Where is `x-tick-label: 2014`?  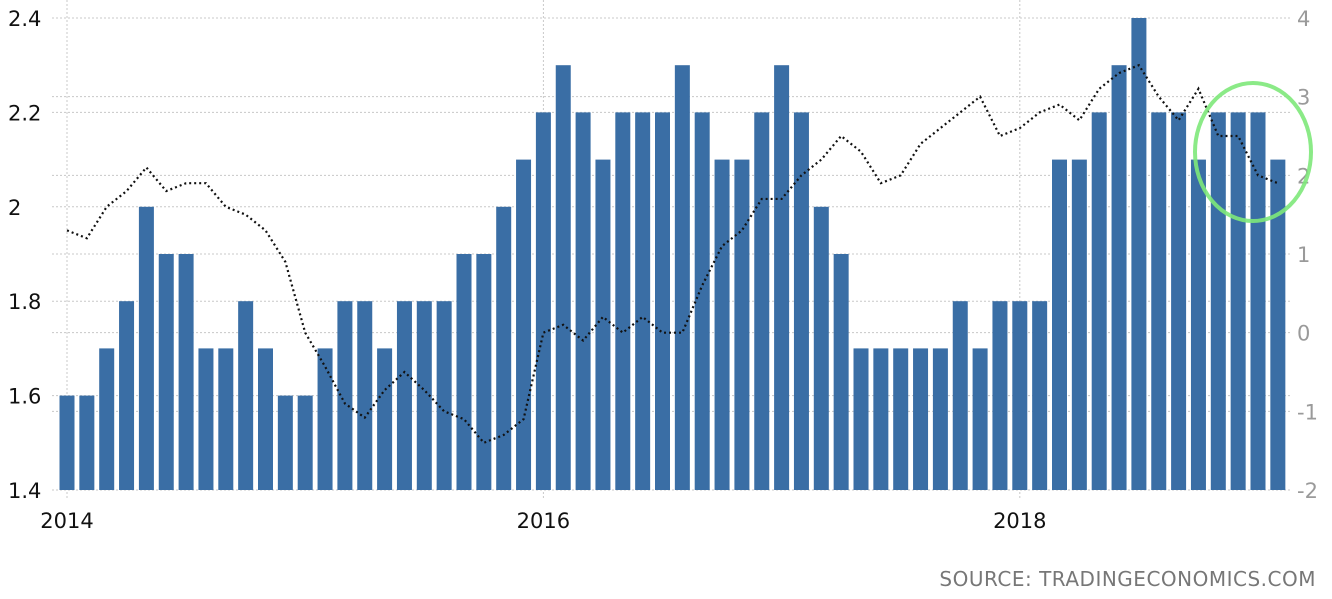 x-tick-label: 2014 is located at coordinates (66, 521).